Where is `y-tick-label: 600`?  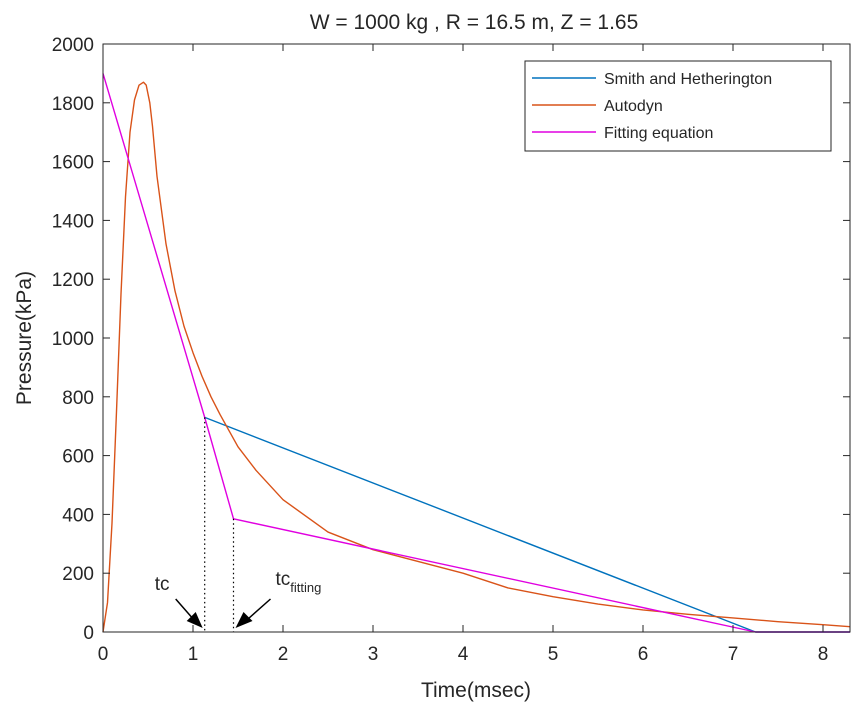 y-tick-label: 600 is located at coordinates (78, 457).